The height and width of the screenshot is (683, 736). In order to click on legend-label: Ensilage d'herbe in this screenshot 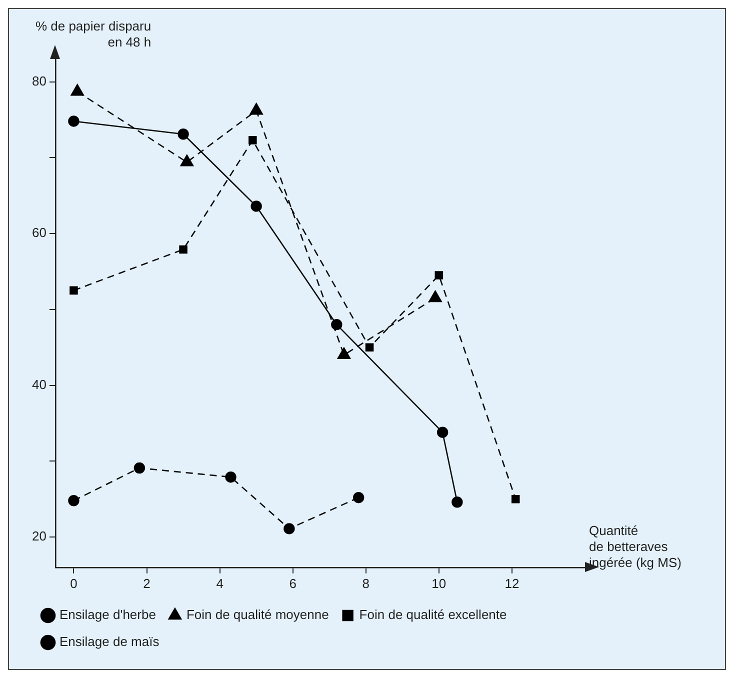, I will do `click(108, 614)`.